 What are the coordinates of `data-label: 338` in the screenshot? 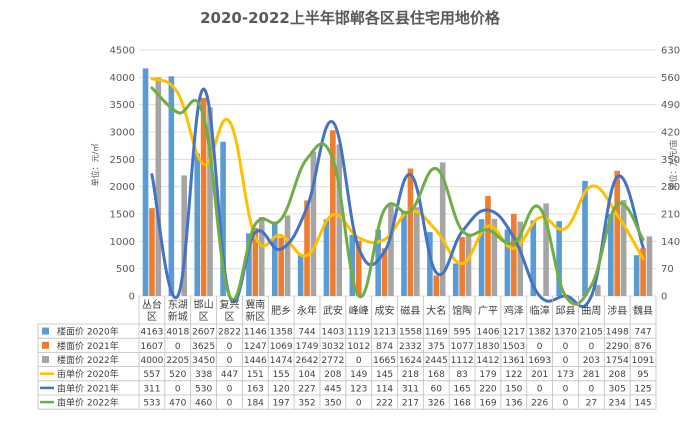 It's located at (203, 375).